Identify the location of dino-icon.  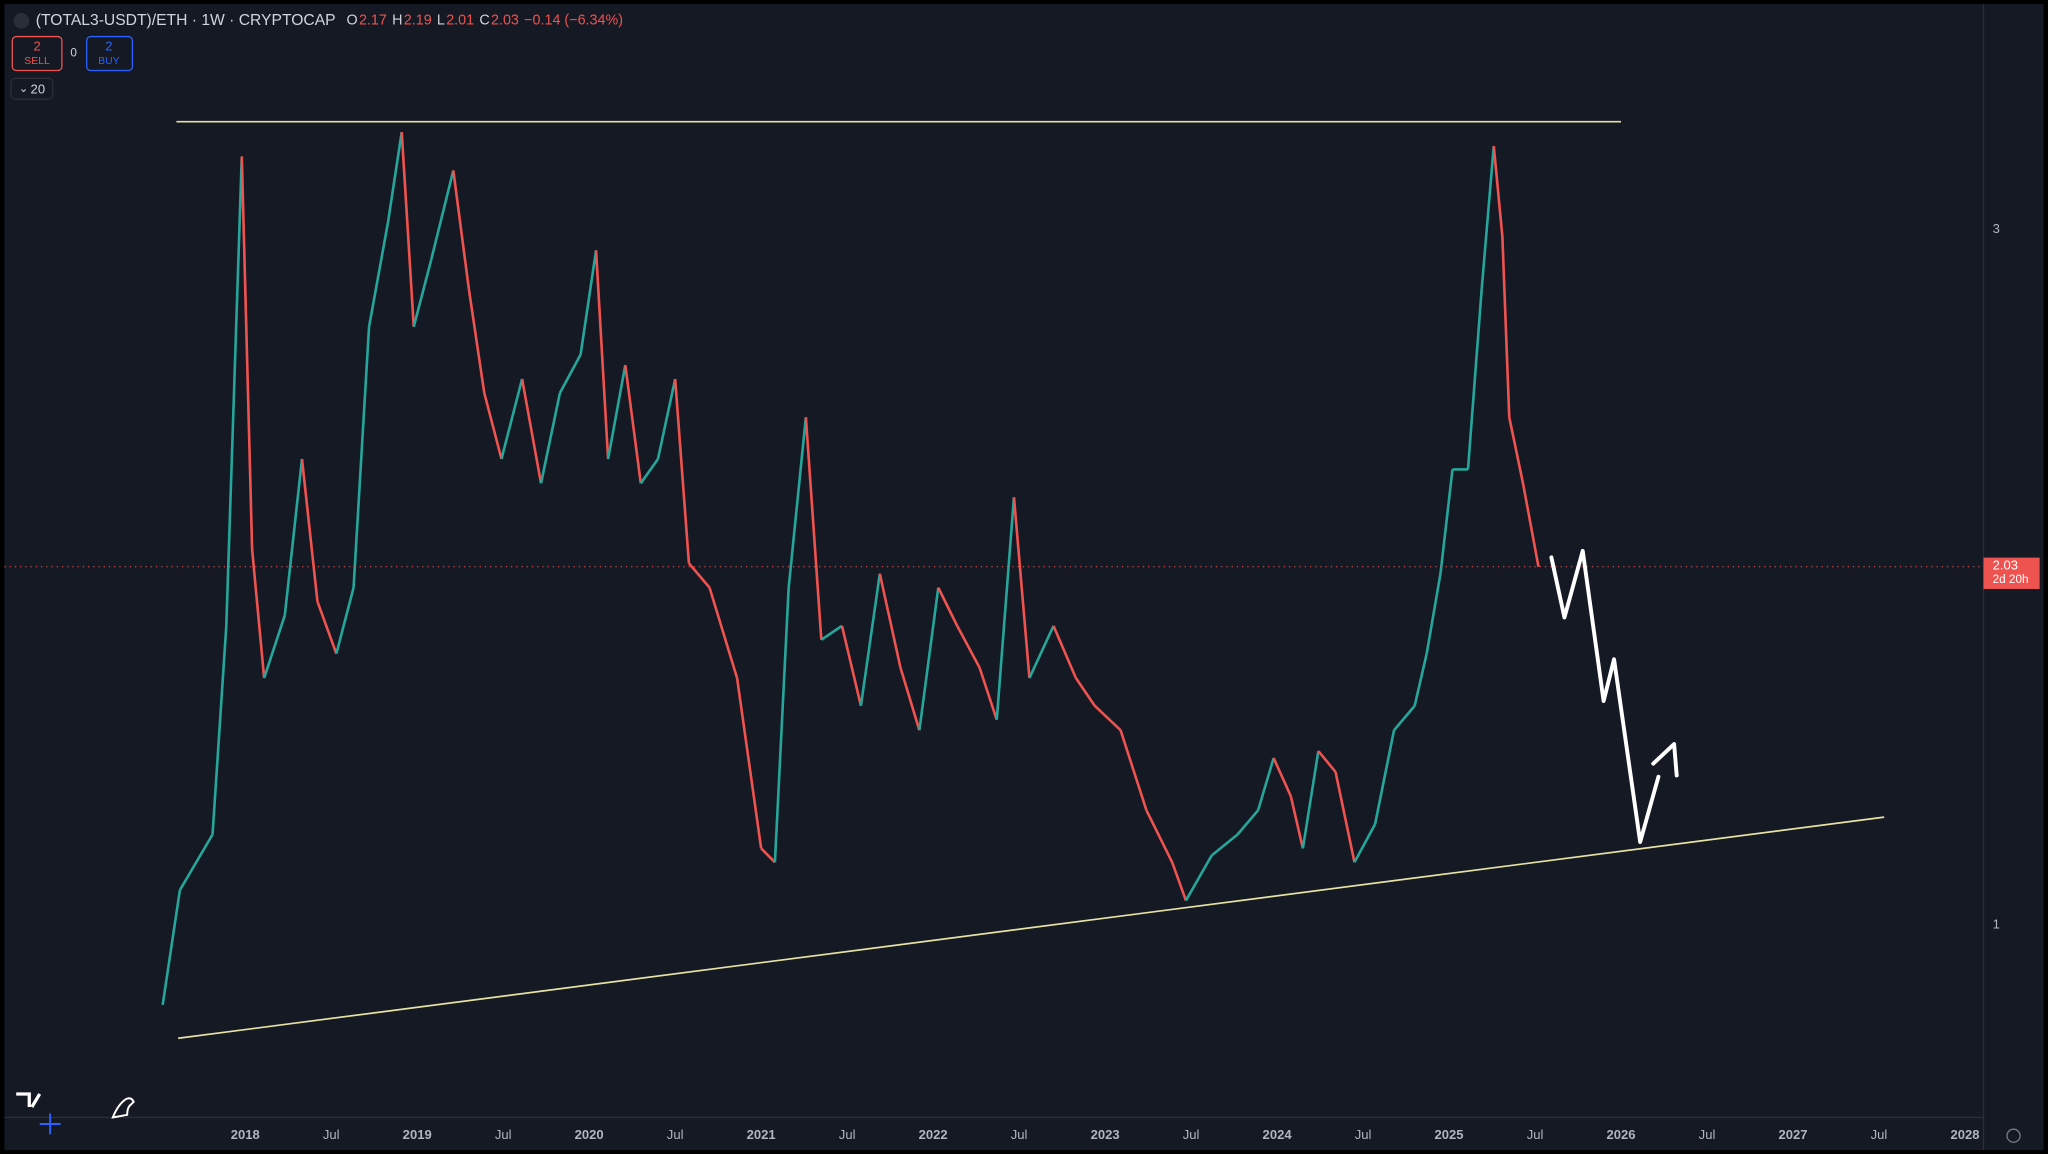
(123, 1108).